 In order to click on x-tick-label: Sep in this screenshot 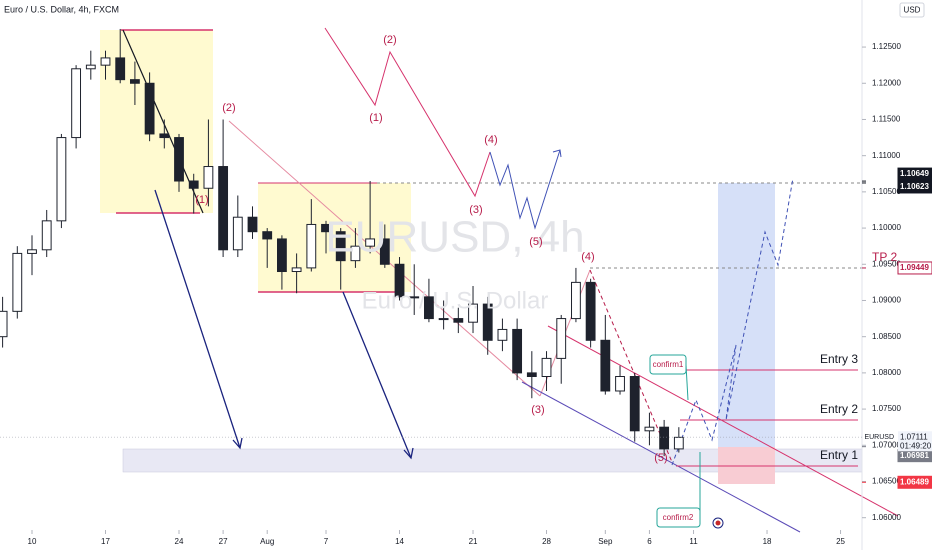, I will do `click(605, 541)`.